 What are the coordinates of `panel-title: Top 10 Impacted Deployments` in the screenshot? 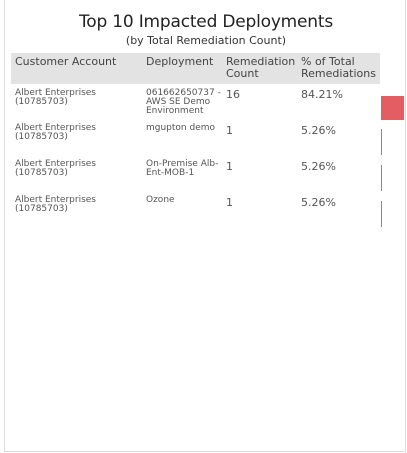 It's located at (206, 22).